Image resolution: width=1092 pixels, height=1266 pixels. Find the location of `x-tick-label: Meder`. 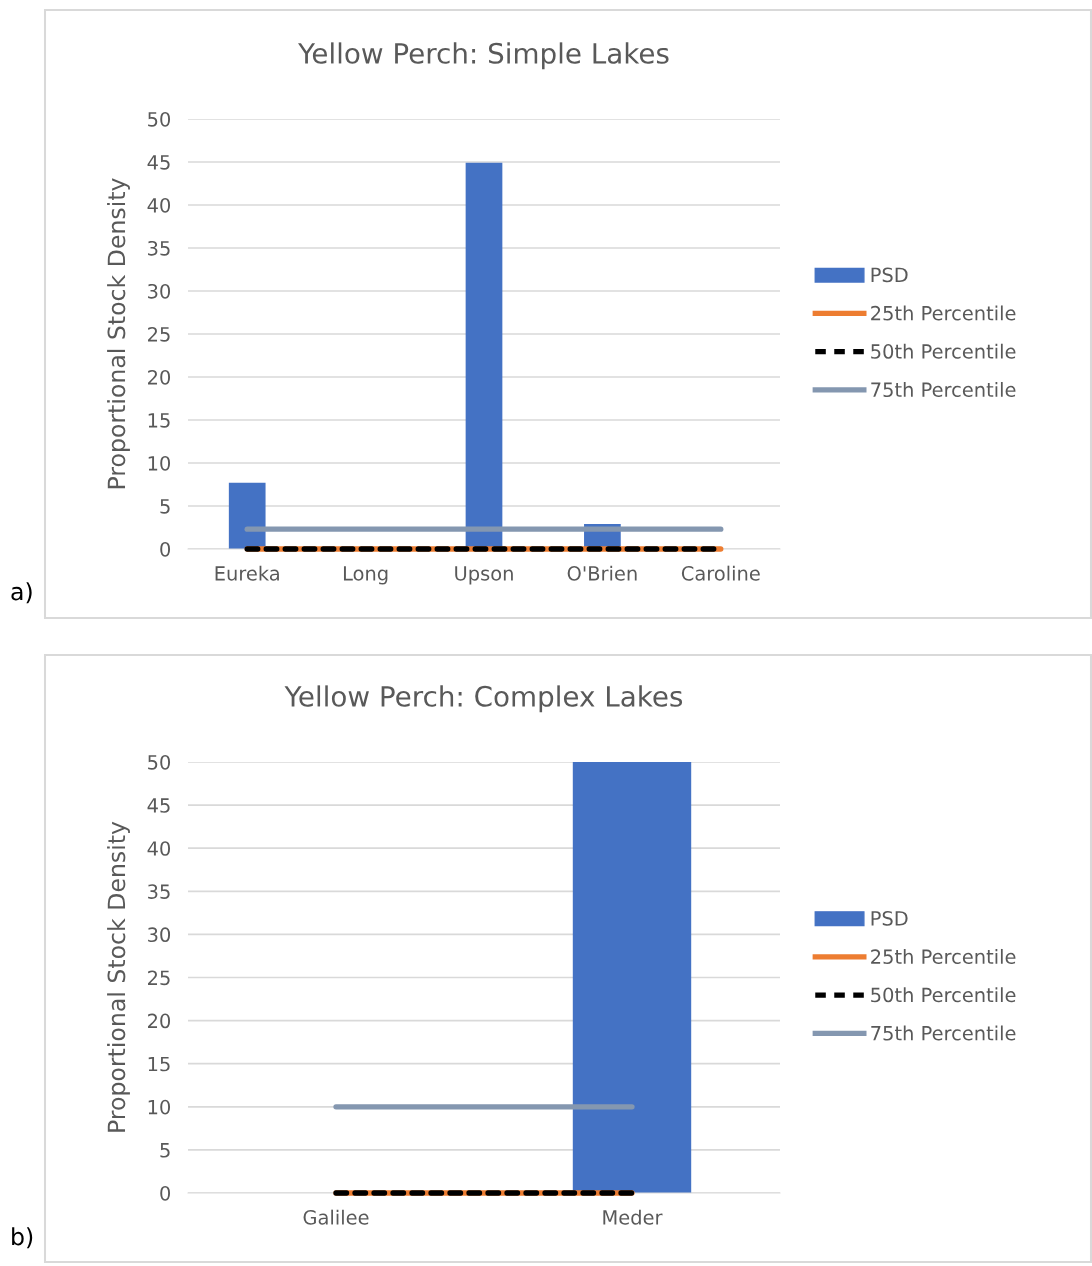

x-tick-label: Meder is located at coordinates (633, 1217).